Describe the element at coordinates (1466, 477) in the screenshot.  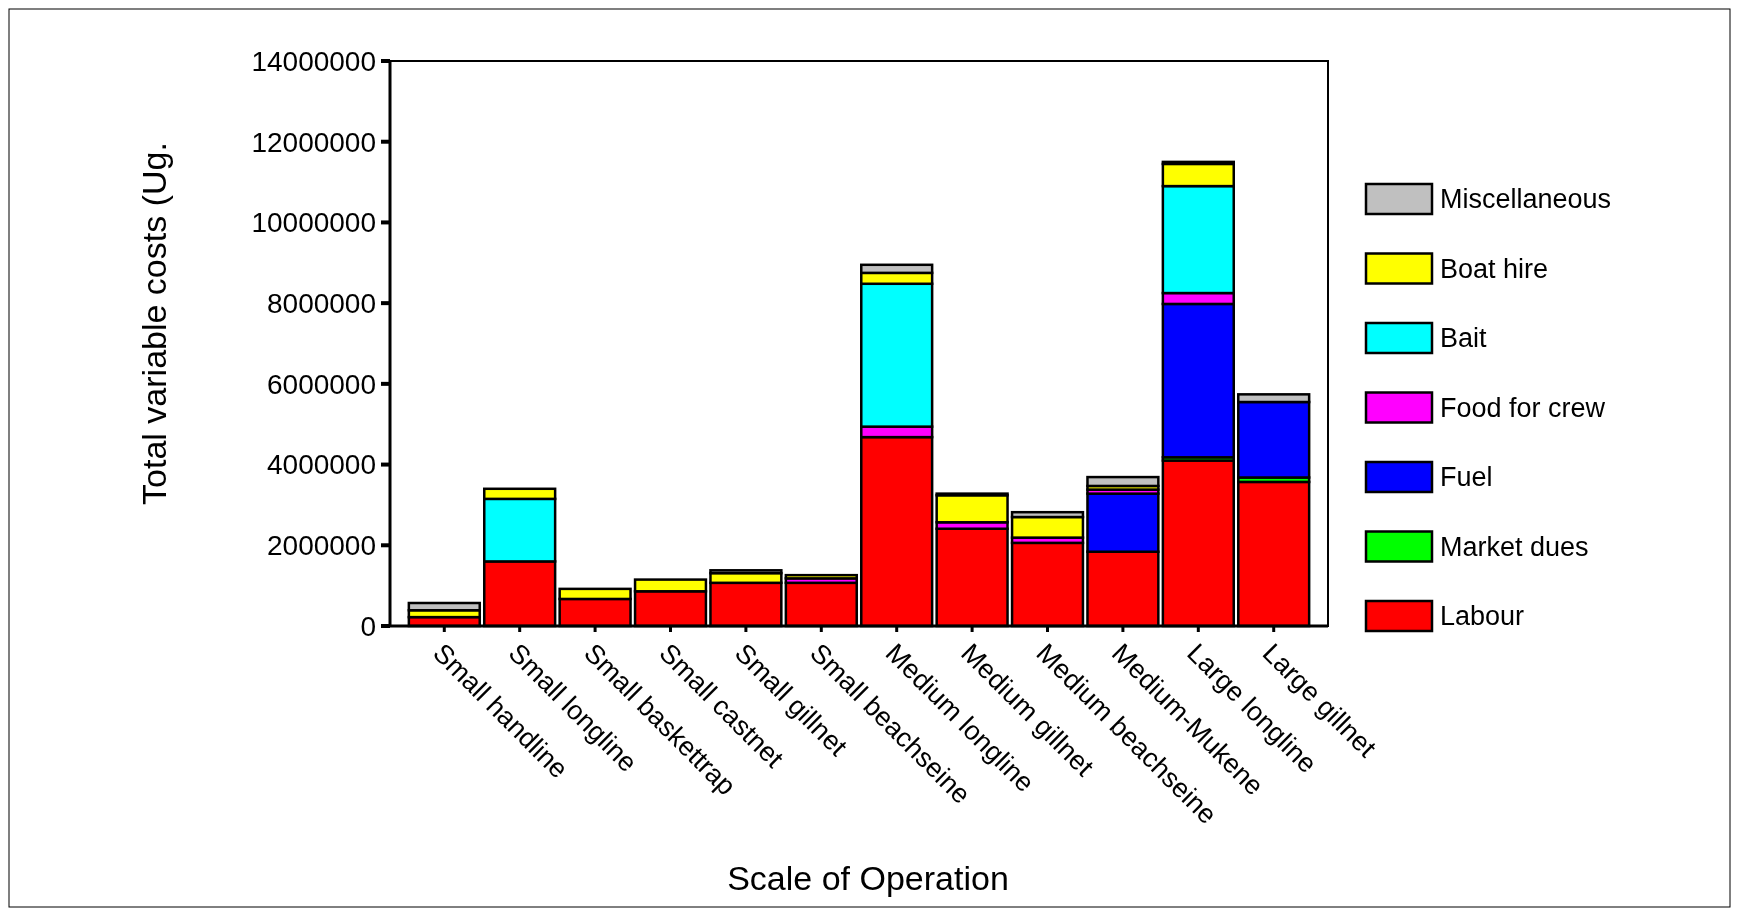
I see `legend-label: Fuel` at that location.